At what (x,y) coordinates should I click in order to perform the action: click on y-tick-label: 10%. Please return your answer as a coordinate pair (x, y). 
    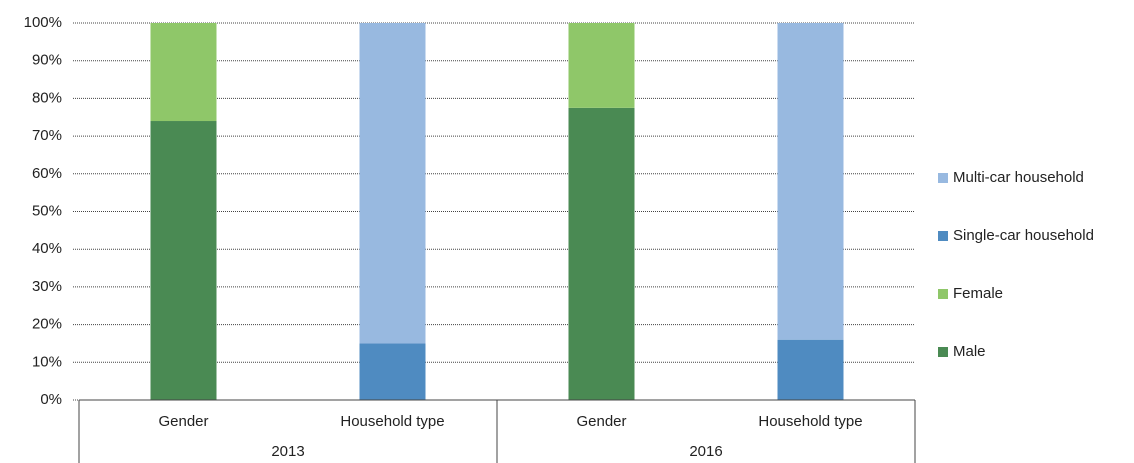
    Looking at the image, I should click on (47, 361).